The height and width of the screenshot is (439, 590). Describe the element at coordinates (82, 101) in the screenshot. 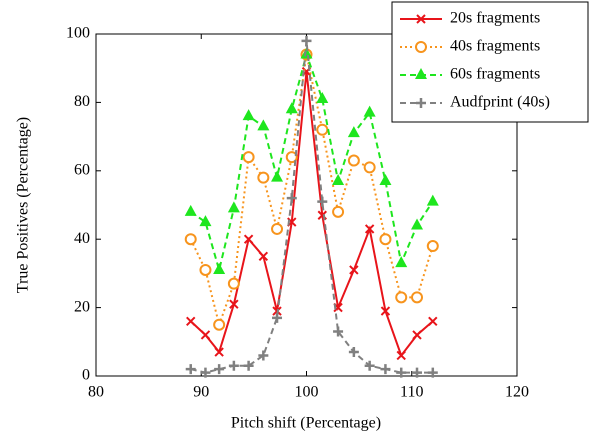

I see `y-tick-label: 80` at that location.